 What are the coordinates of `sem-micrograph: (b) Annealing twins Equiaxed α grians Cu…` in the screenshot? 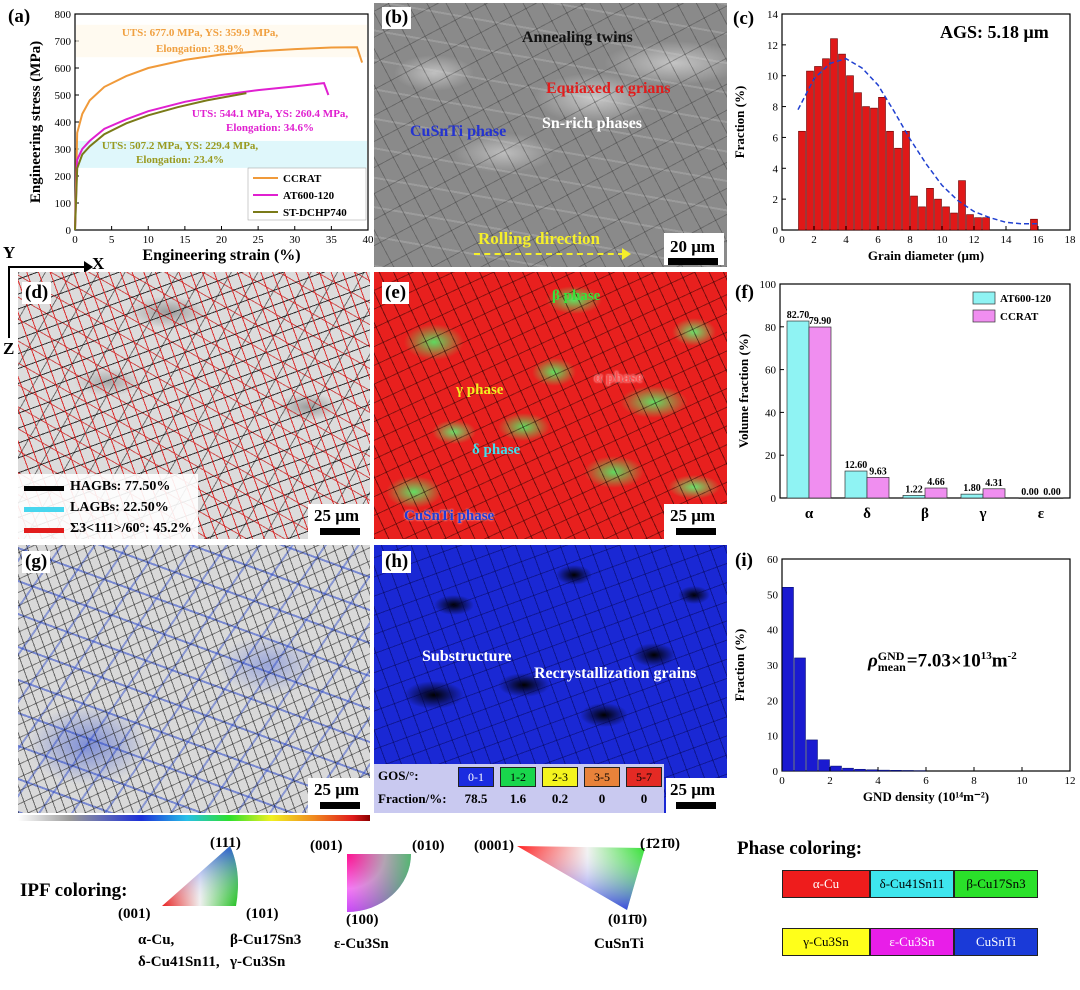 It's located at (550, 135).